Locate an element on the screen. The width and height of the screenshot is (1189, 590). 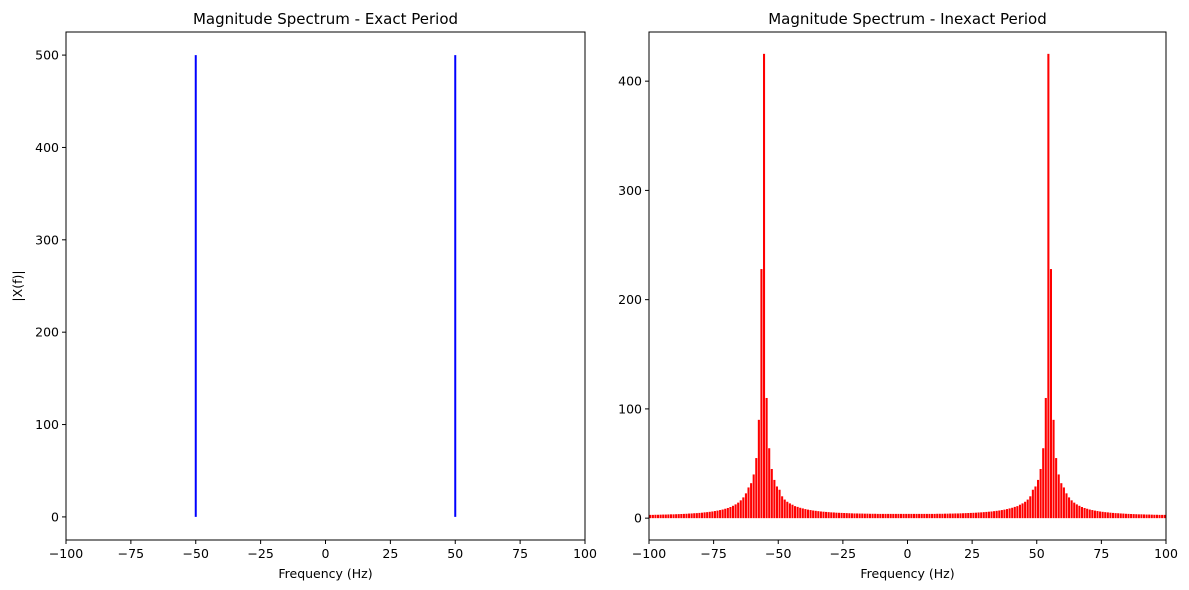
exact-period-x-ticks: −100 −75 −50 −25 0 25 50 75 100 is located at coordinates (323, 550).